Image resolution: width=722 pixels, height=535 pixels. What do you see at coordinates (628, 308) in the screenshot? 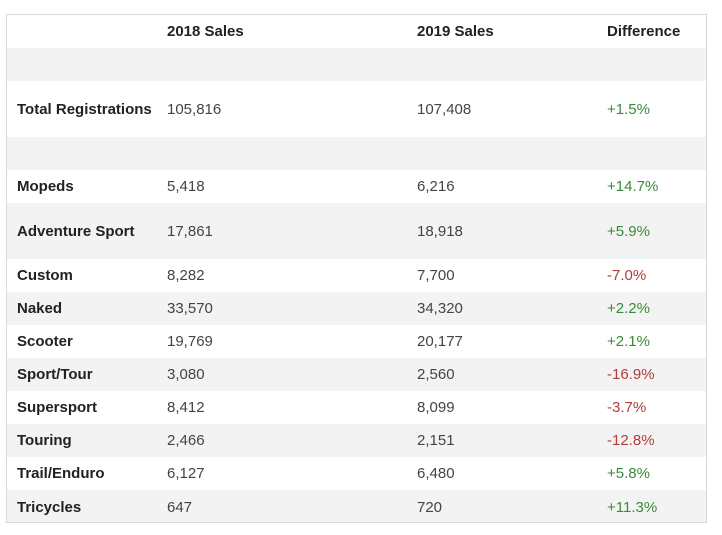
I see `row-difference: +2.2%` at bounding box center [628, 308].